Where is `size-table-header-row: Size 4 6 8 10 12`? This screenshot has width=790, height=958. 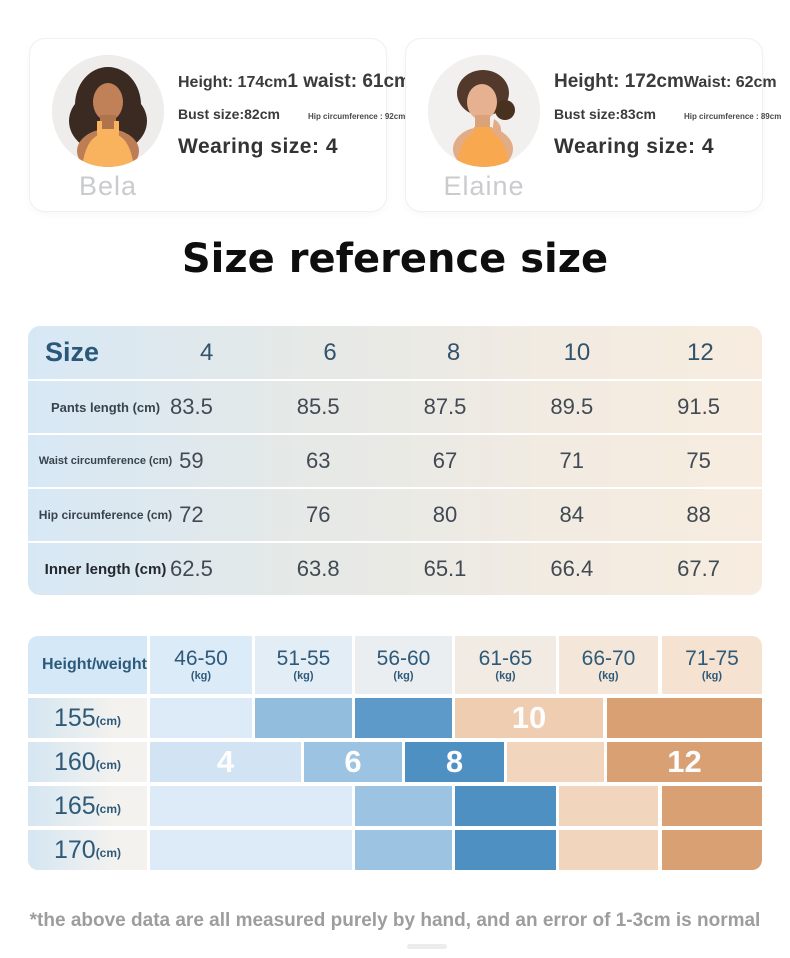
size-table-header-row: Size 4 6 8 10 12 is located at coordinates (395, 352).